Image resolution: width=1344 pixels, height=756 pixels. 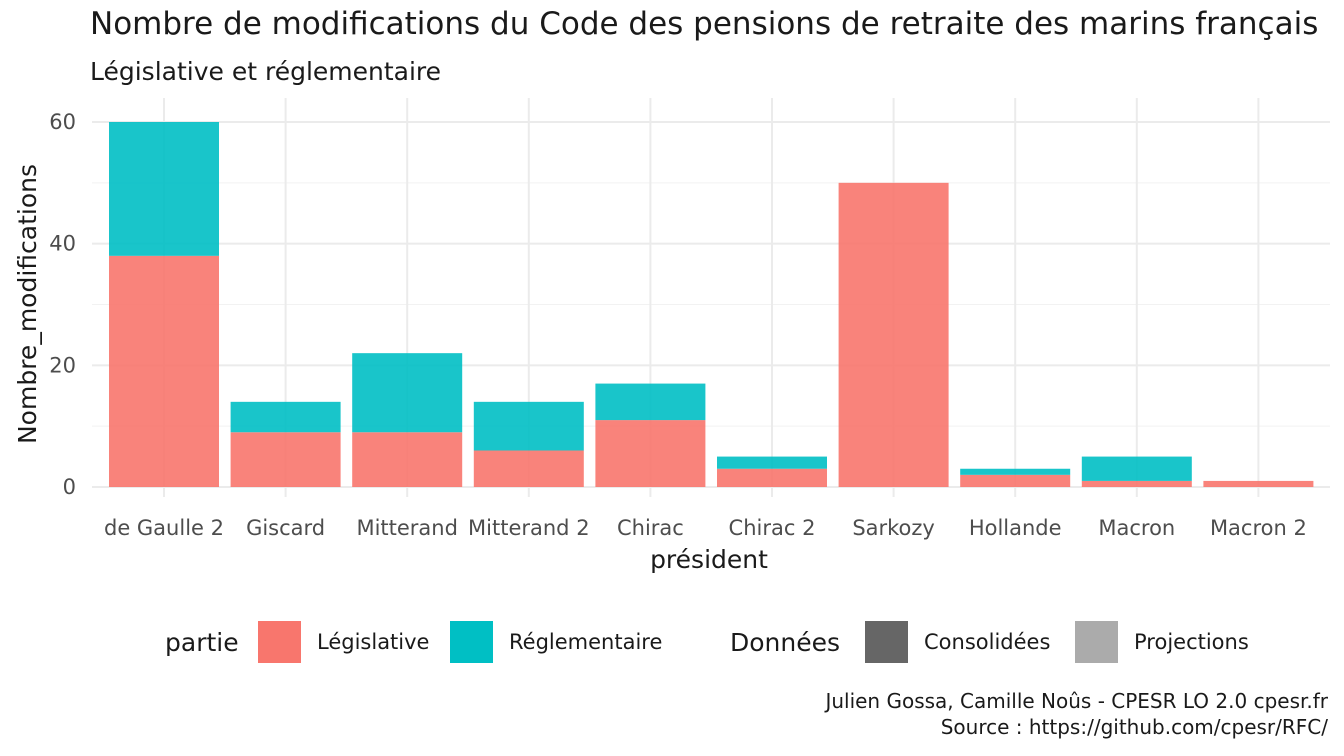 What do you see at coordinates (1096, 642) in the screenshot?
I see `legend-swatch-projections` at bounding box center [1096, 642].